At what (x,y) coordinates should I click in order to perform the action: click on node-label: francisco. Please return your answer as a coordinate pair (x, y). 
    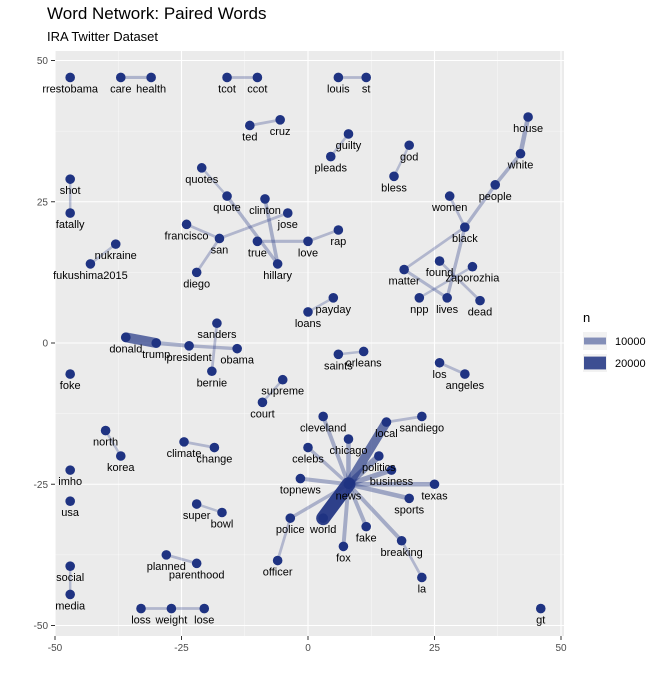
    Looking at the image, I should click on (187, 236).